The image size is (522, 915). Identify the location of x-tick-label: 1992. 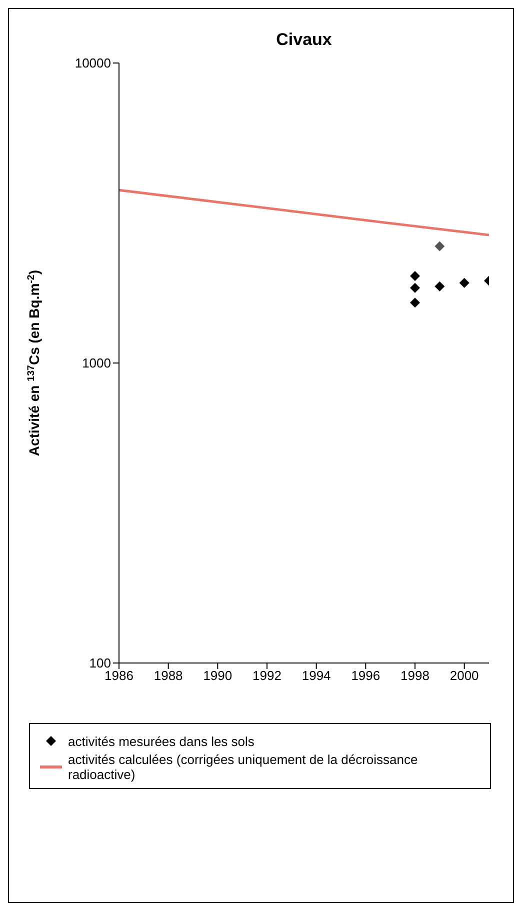
(267, 676).